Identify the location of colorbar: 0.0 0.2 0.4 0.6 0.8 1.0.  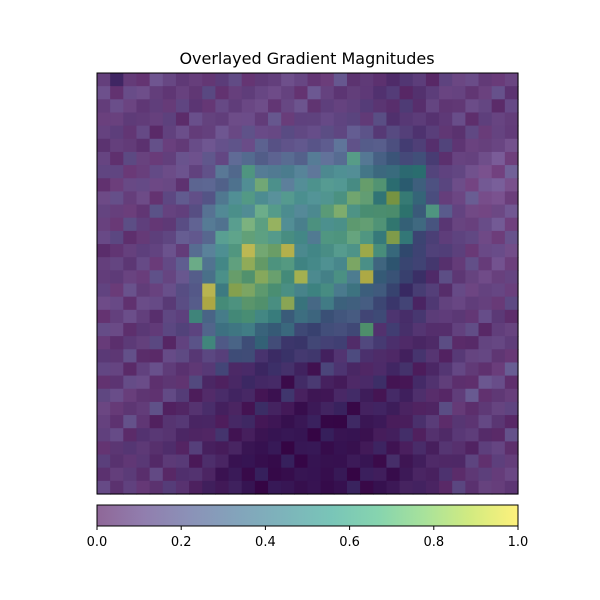
(307, 527).